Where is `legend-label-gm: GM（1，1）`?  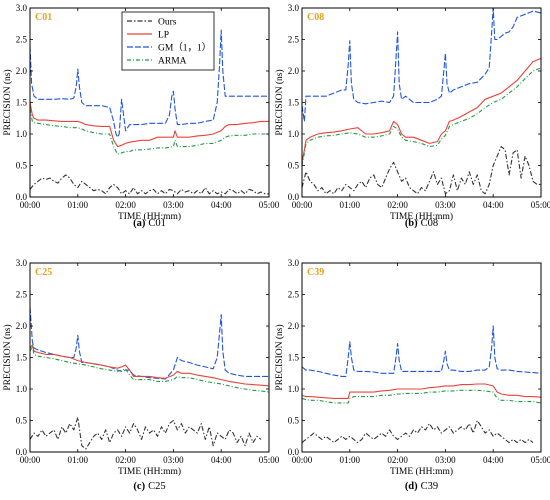
legend-label-gm: GM（1，1） is located at coordinates (184, 48).